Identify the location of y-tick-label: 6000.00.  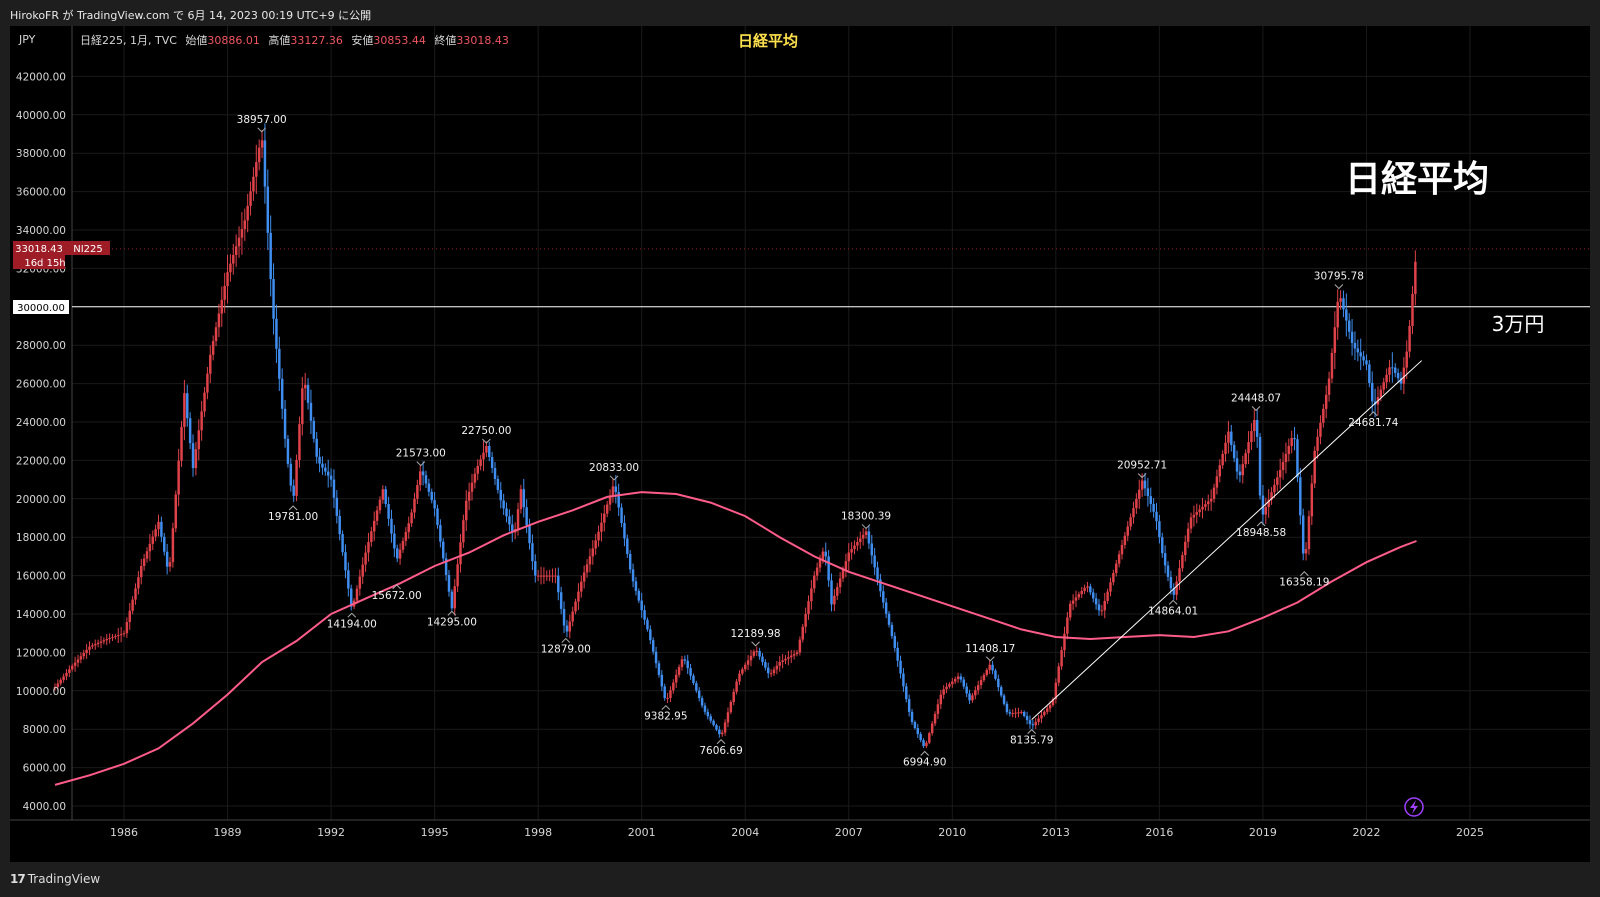
(44, 769).